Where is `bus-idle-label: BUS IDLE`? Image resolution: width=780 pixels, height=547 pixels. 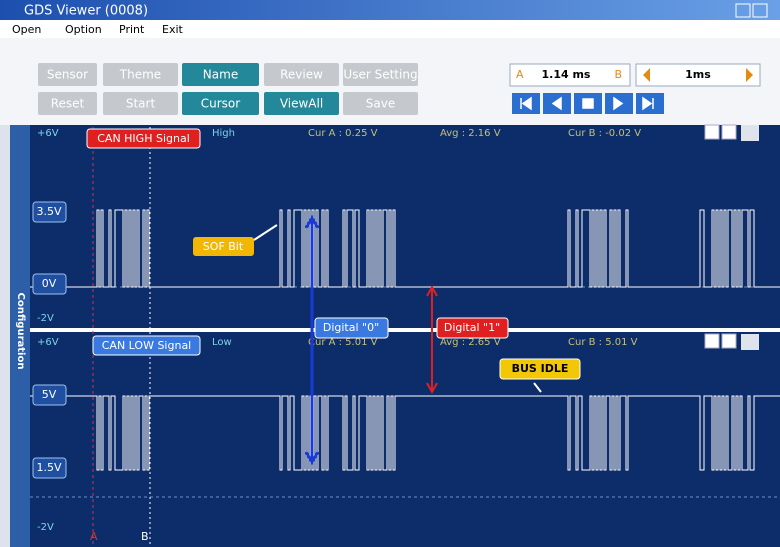
bus-idle-label: BUS IDLE is located at coordinates (540, 368).